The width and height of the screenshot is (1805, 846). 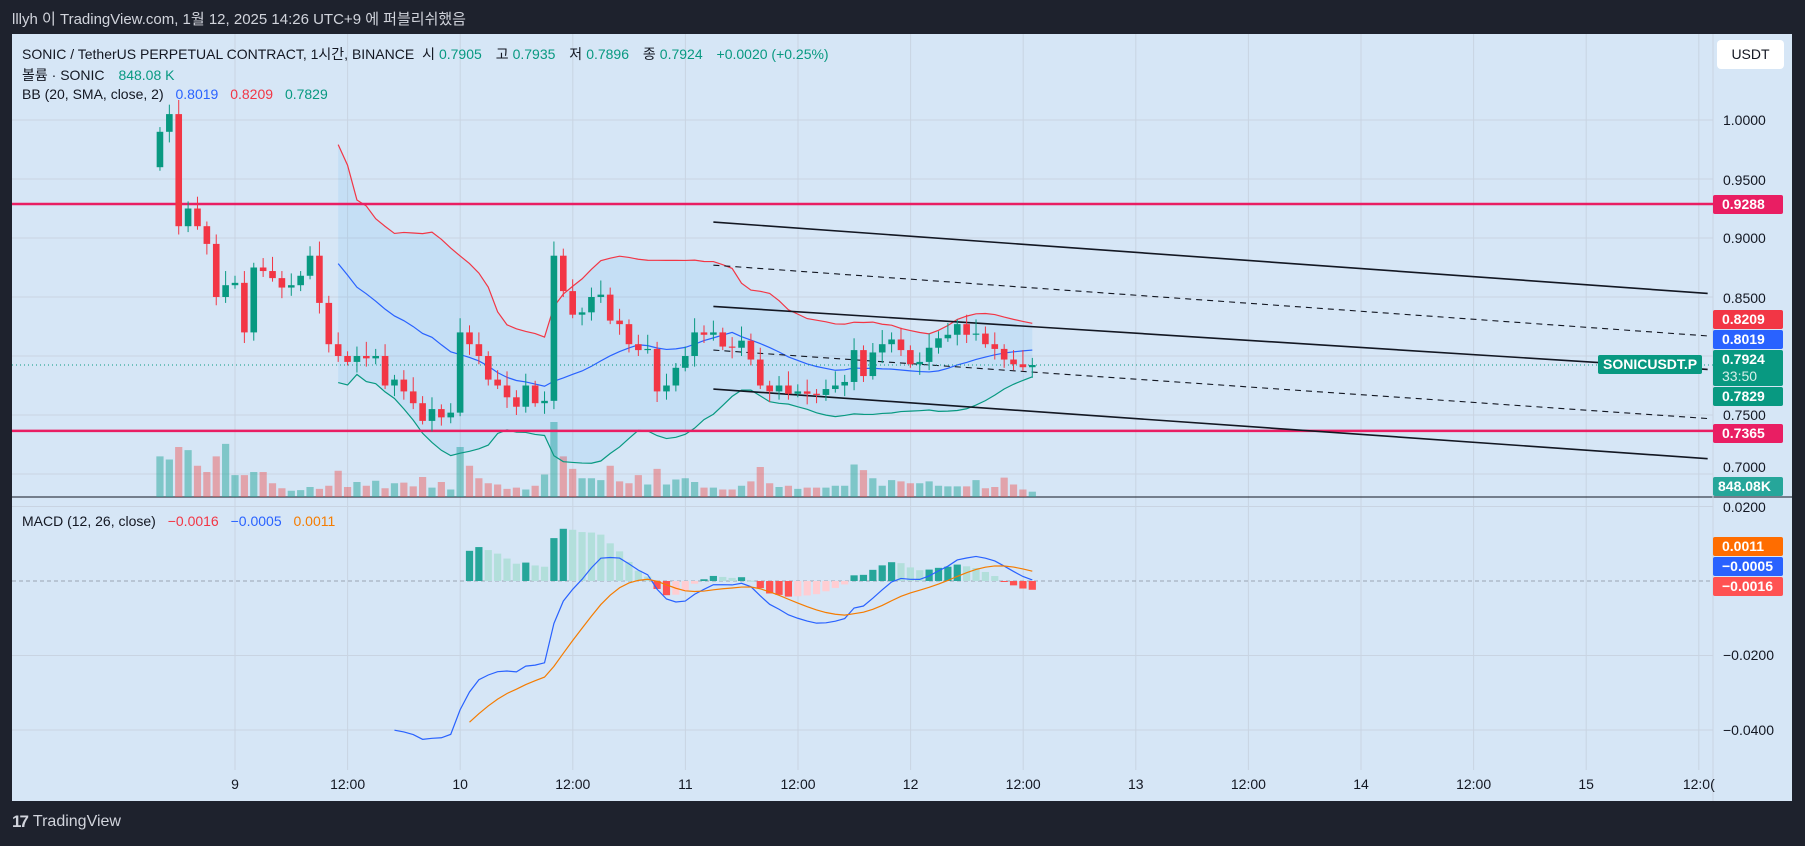 What do you see at coordinates (910, 784) in the screenshot?
I see `time-tick: 12` at bounding box center [910, 784].